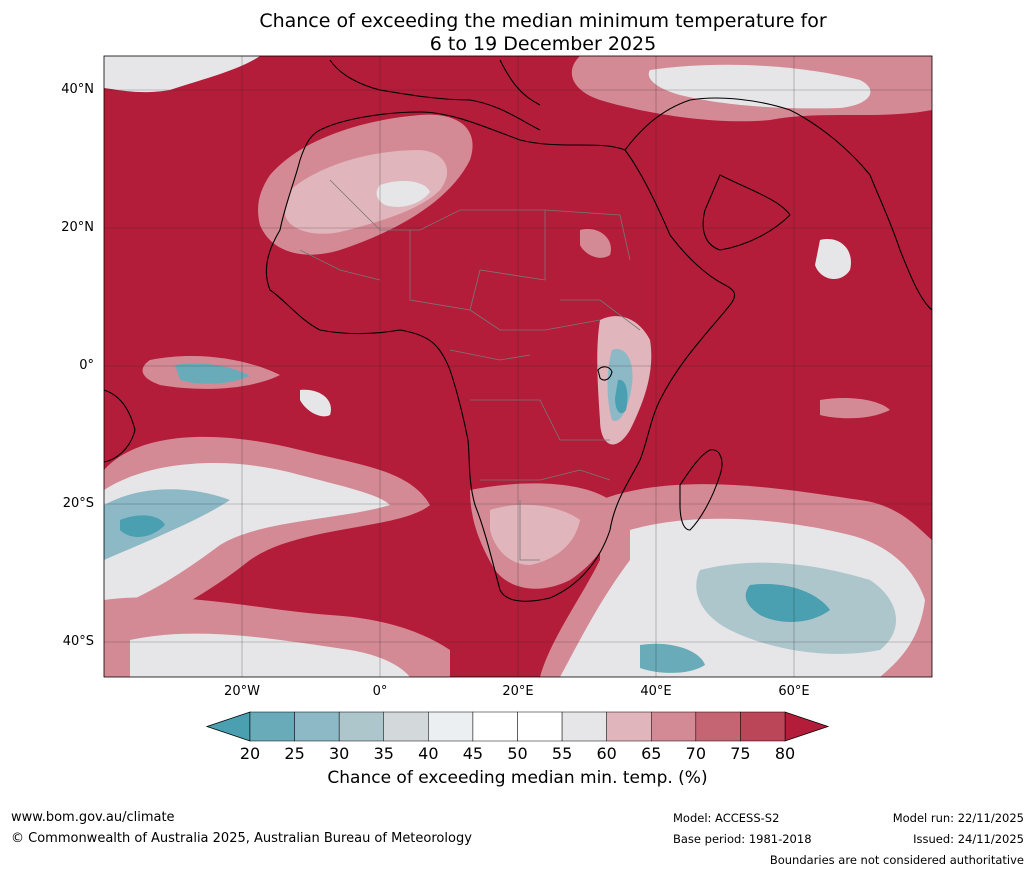 The width and height of the screenshot is (1035, 873). I want to click on colorbar-tick-label: 25, so click(294, 753).